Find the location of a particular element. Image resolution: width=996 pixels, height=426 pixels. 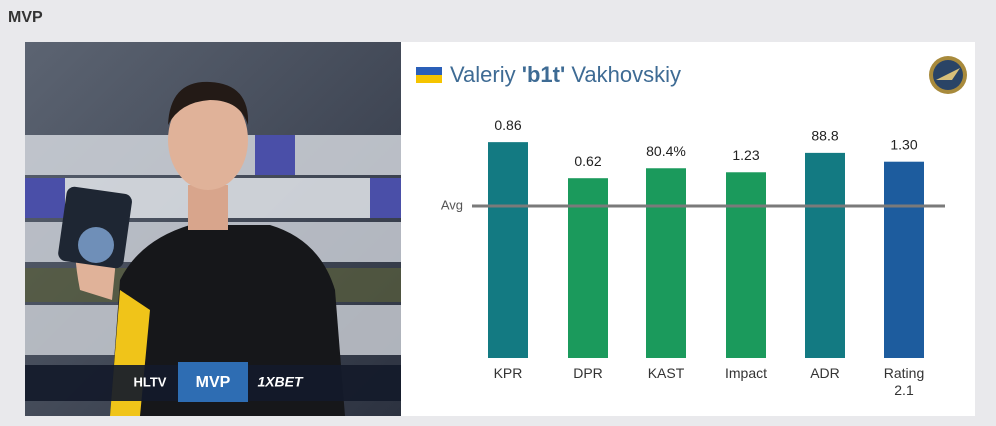

value-label: 80.4% is located at coordinates (666, 151).